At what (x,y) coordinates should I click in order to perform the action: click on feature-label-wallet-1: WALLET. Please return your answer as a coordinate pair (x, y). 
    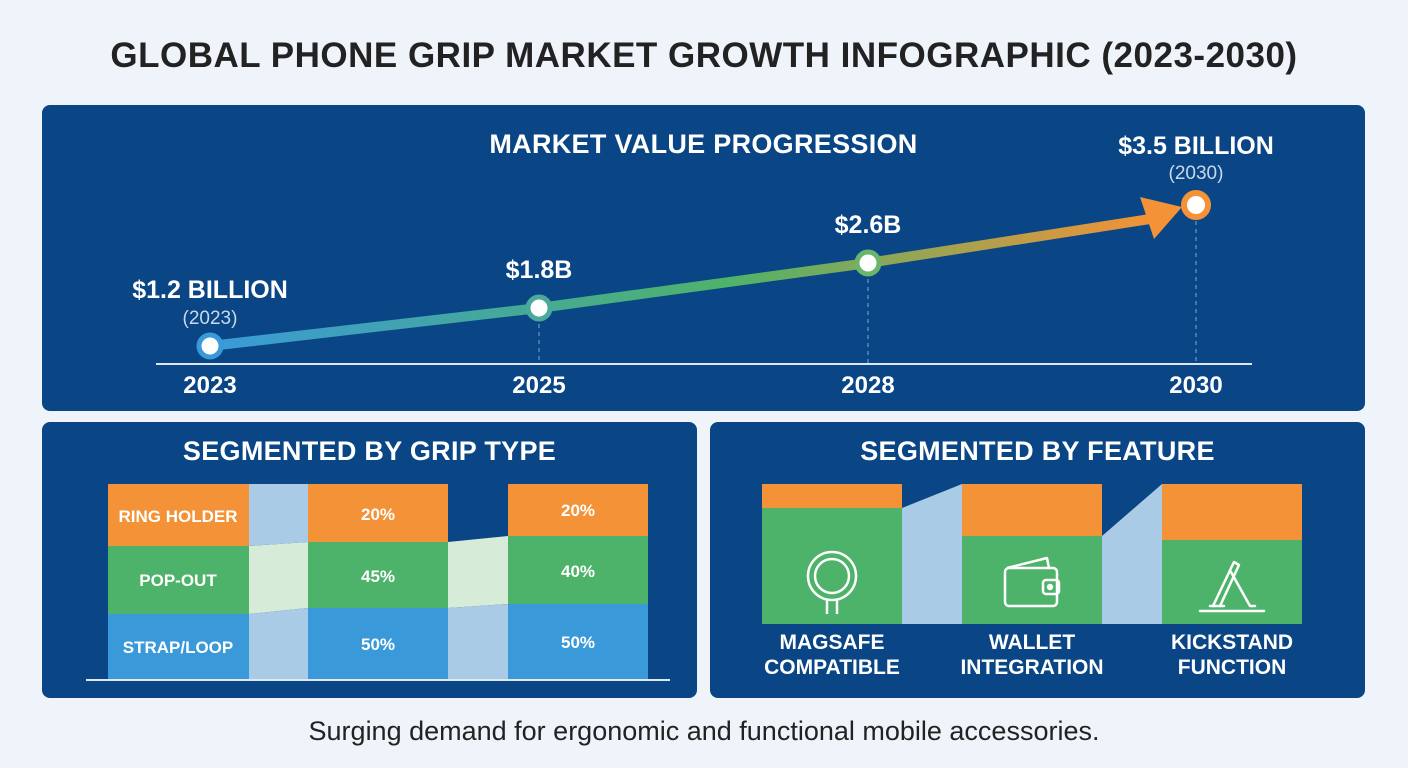
    Looking at the image, I should click on (1032, 642).